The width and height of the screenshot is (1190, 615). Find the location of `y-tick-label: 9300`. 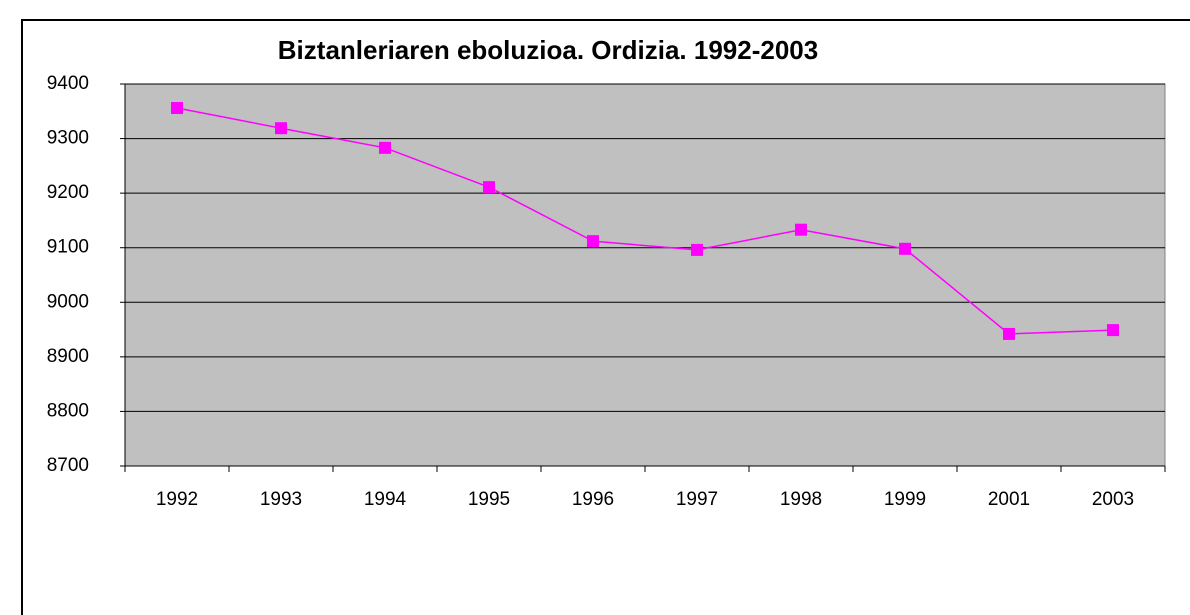

y-tick-label: 9300 is located at coordinates (68, 138).